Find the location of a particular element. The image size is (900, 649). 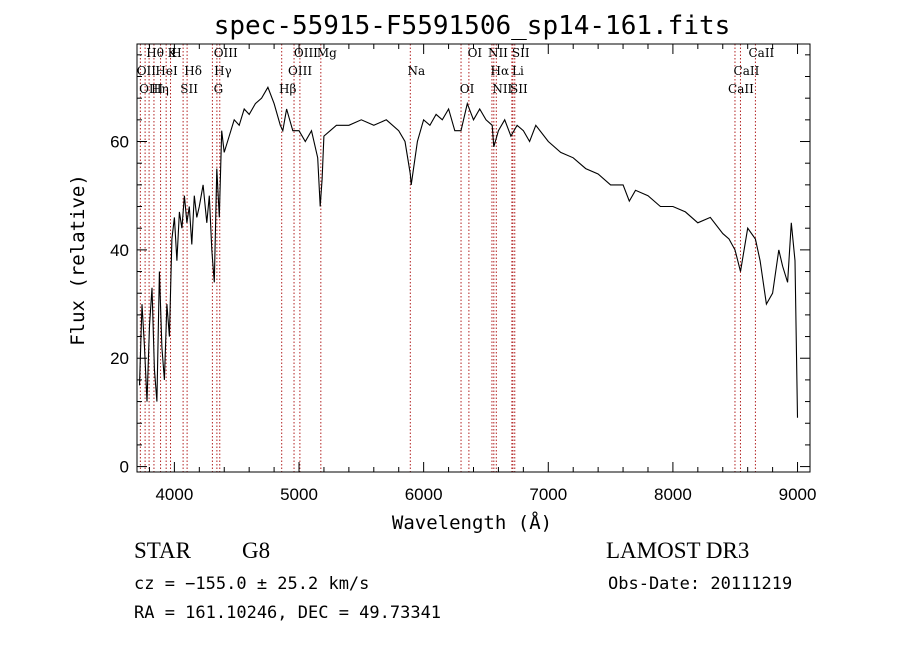

line-label: OII is located at coordinates (147, 71).